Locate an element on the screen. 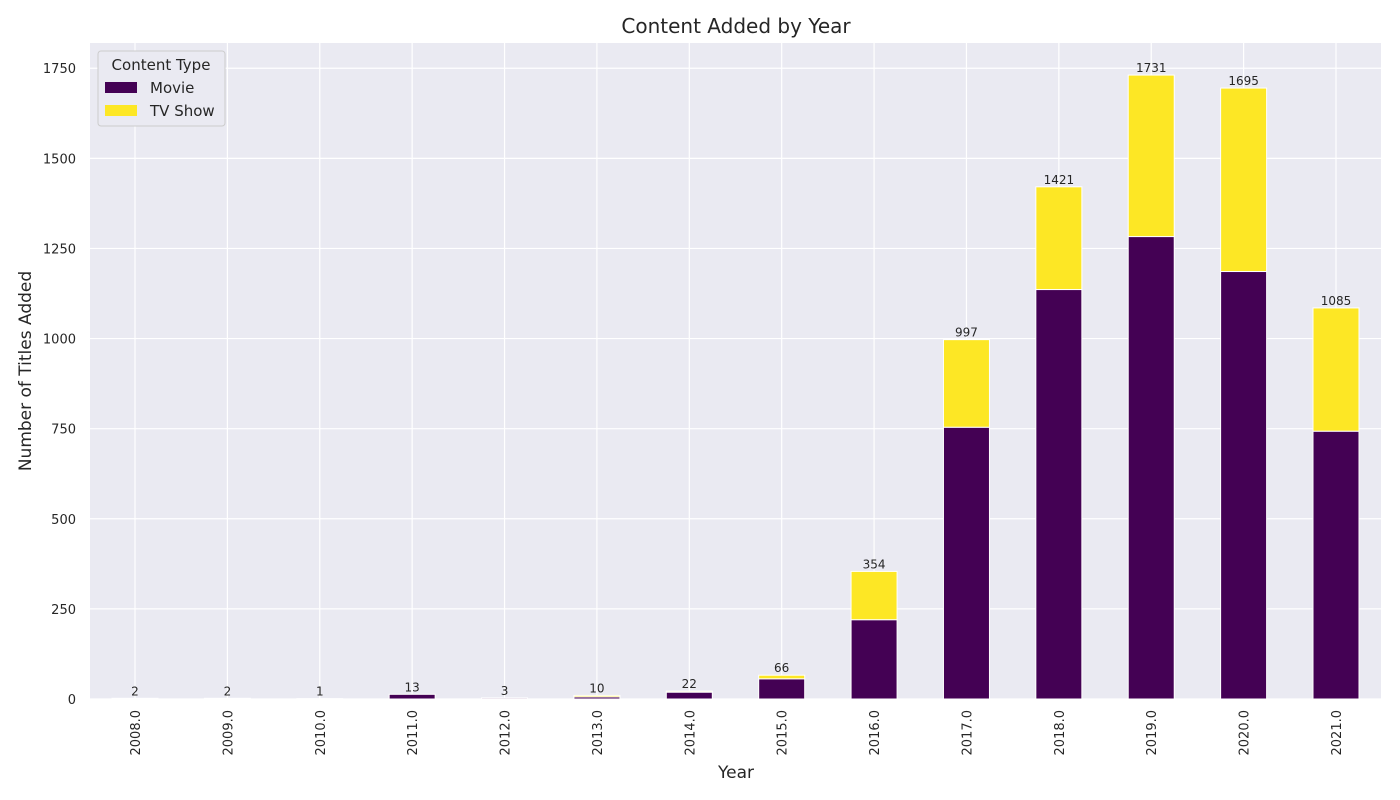  y-tick-label: 1000 is located at coordinates (59, 340).